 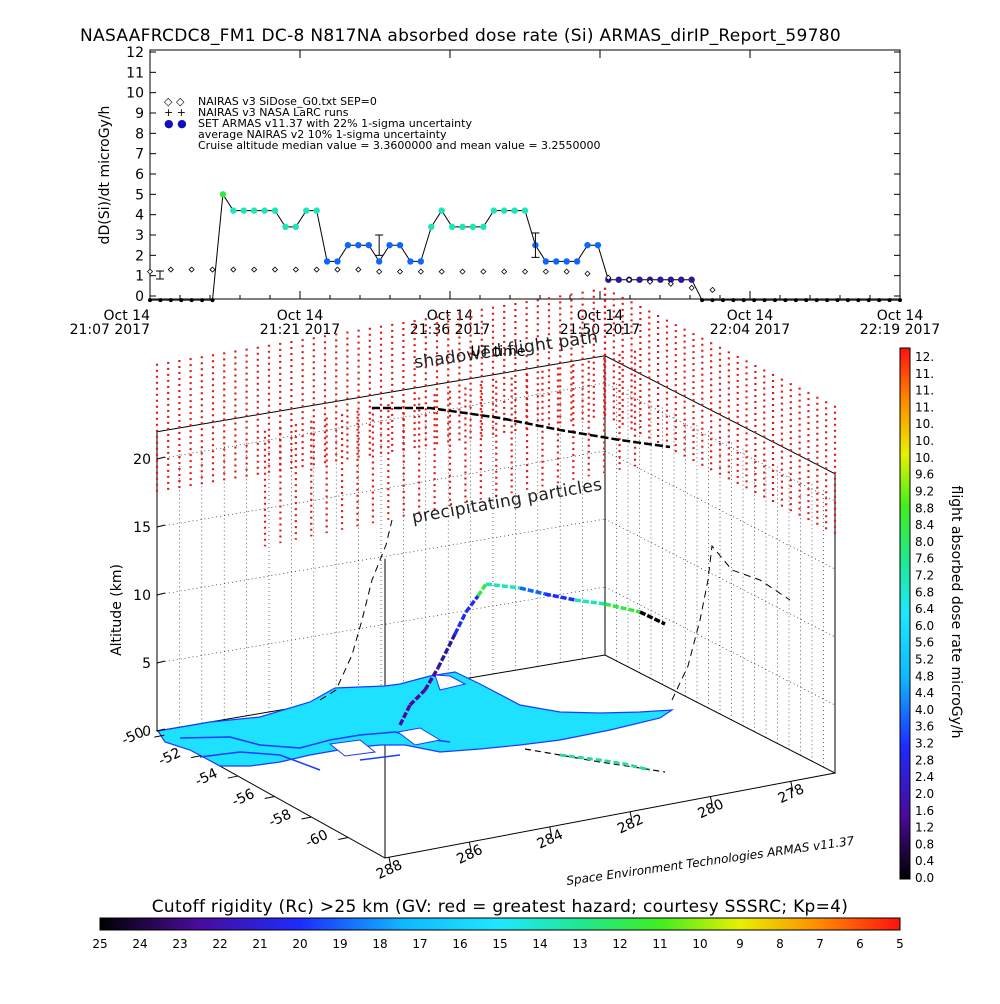 What do you see at coordinates (146, 732) in the screenshot?
I see `altitude-tick-label: 0` at bounding box center [146, 732].